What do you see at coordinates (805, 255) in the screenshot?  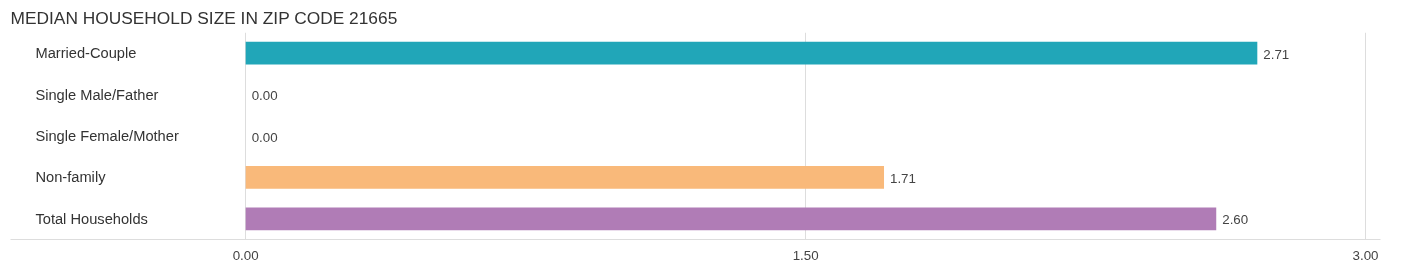 I see `x-tick-label: 1.50` at bounding box center [805, 255].